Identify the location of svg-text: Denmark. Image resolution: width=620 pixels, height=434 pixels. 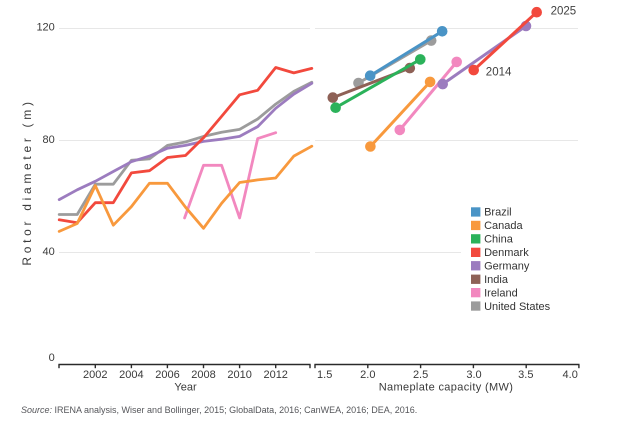
(506, 253).